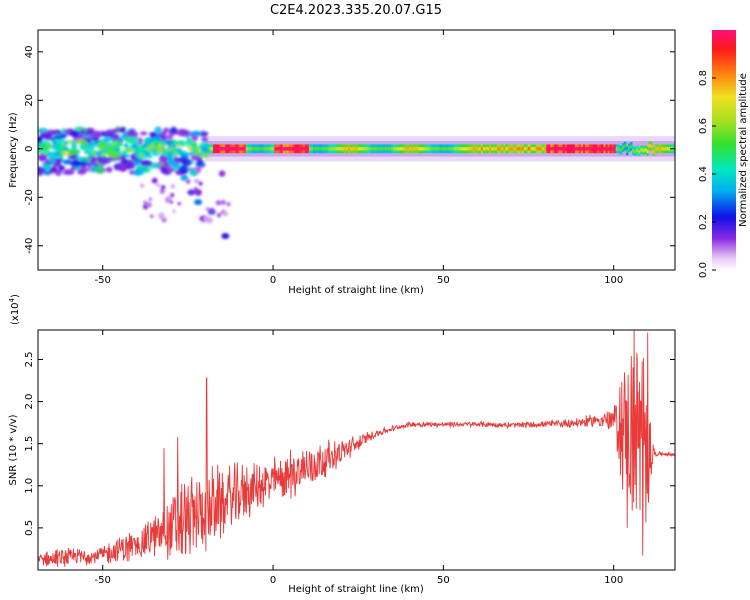 The width and height of the screenshot is (750, 600). I want to click on colorbar-label: Normalized spectral amplitude, so click(743, 150).